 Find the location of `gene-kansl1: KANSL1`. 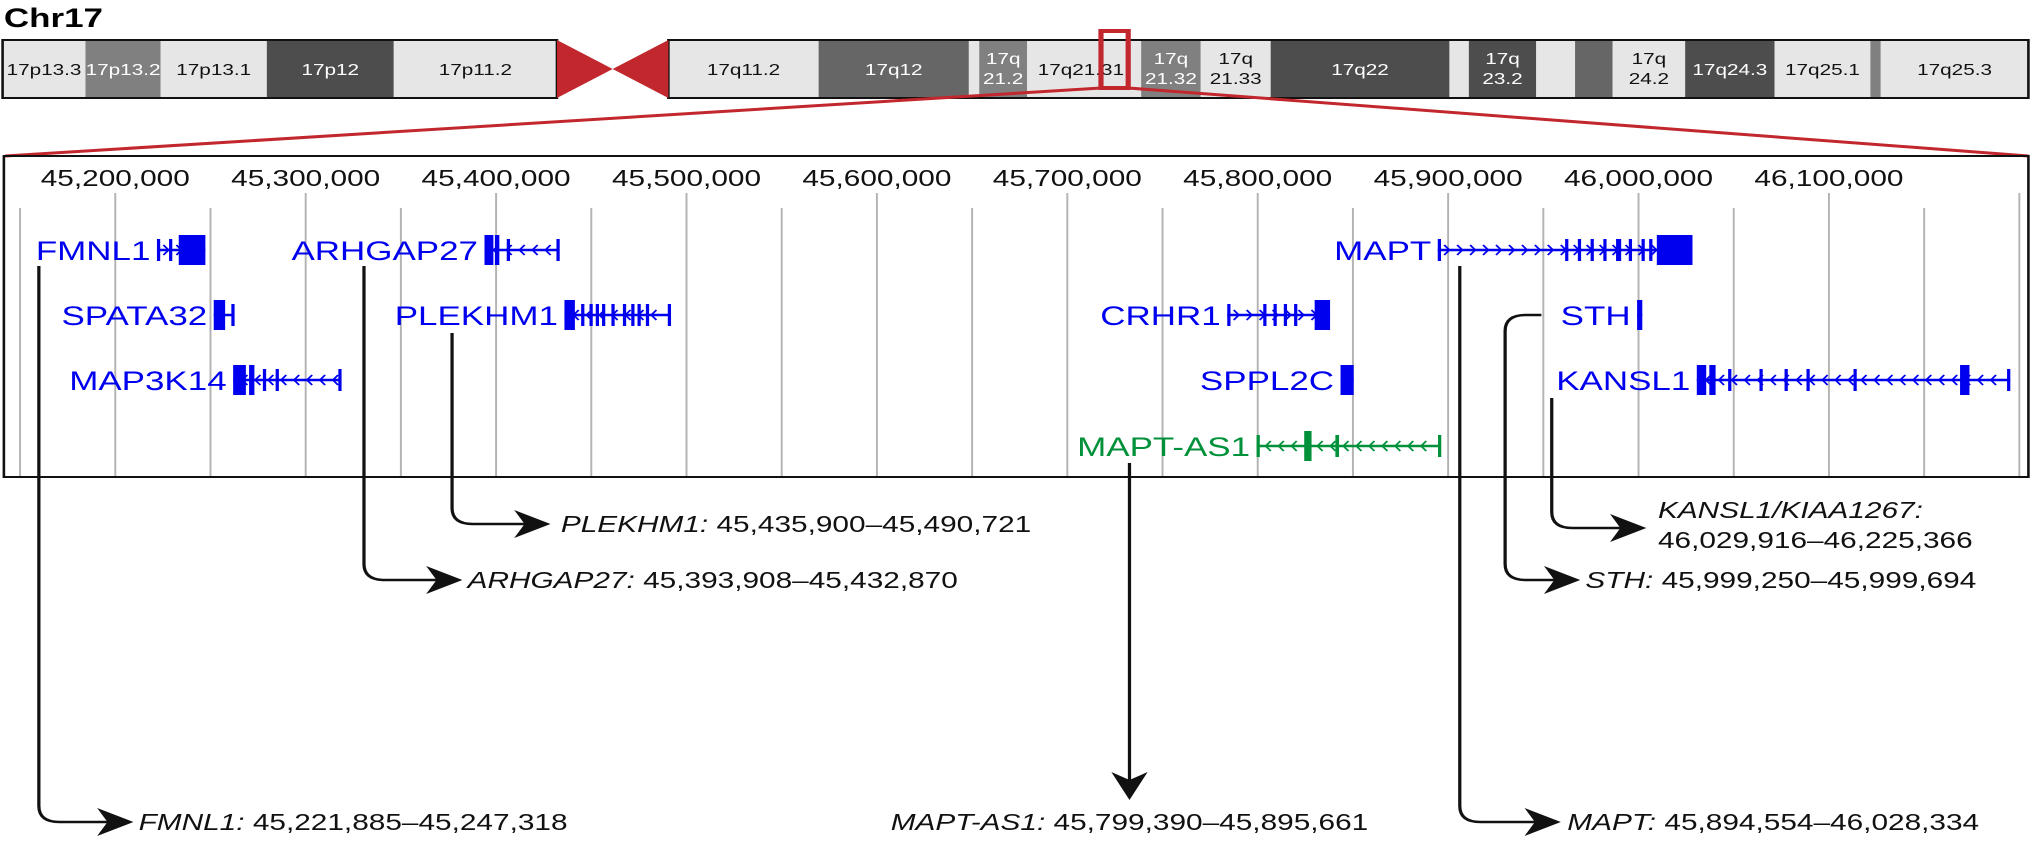

gene-kansl1: KANSL1 is located at coordinates (1783, 380).